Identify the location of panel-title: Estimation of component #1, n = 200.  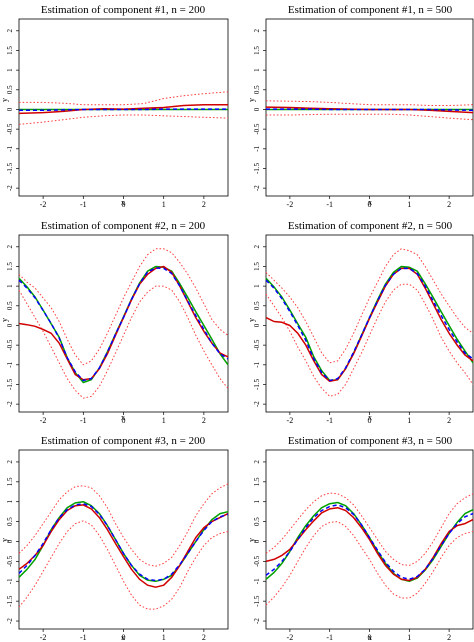
(123, 10).